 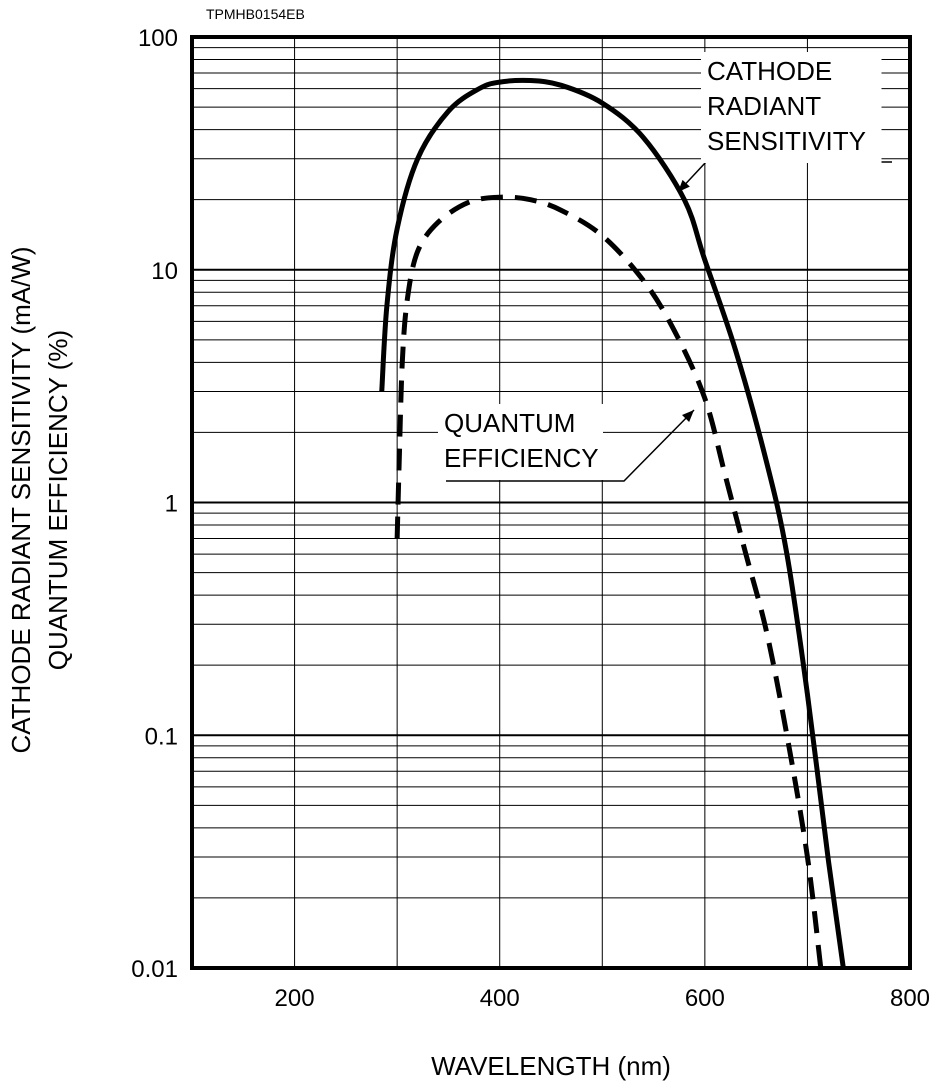 I want to click on quantum-efficiency-series-label: QUANTUM, so click(x=509, y=423).